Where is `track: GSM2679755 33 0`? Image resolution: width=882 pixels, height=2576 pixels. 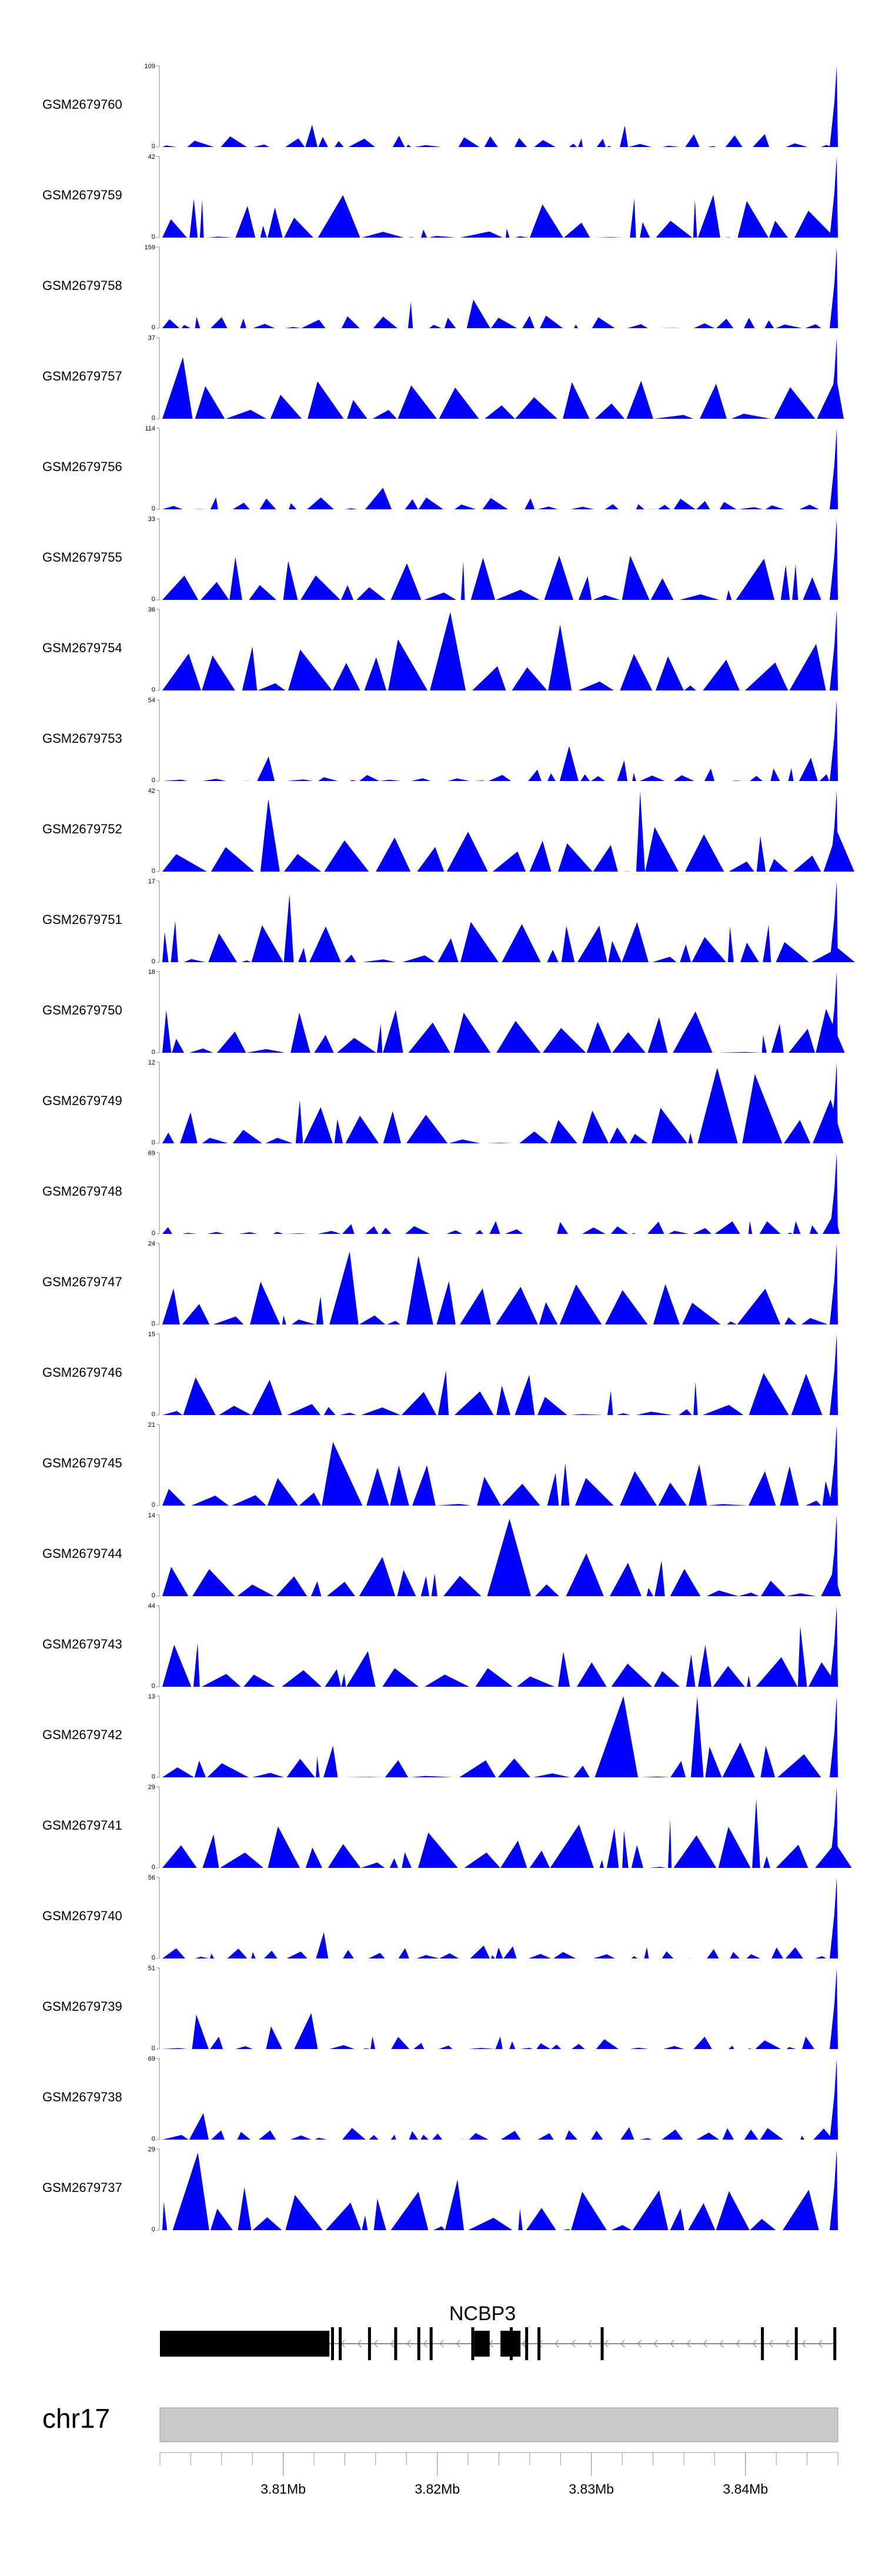 track: GSM2679755 33 0 is located at coordinates (440, 559).